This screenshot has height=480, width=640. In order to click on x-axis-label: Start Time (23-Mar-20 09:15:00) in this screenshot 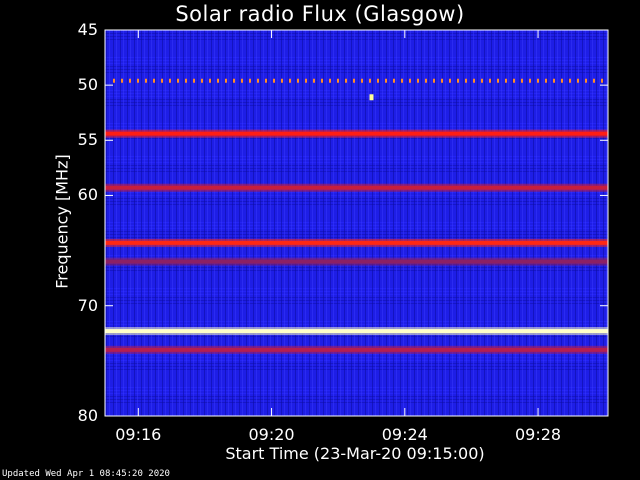, I will do `click(355, 453)`.